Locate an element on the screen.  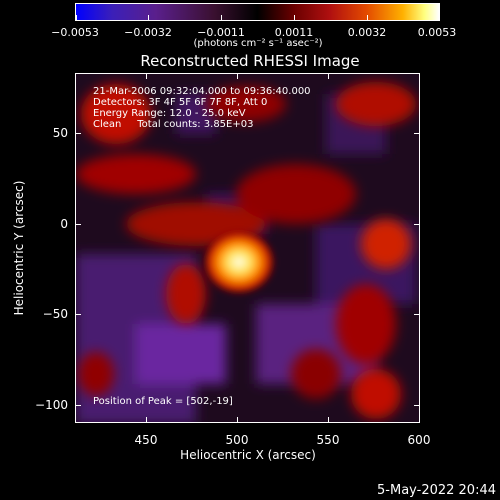
x-tick-label: 550 is located at coordinates (328, 440).